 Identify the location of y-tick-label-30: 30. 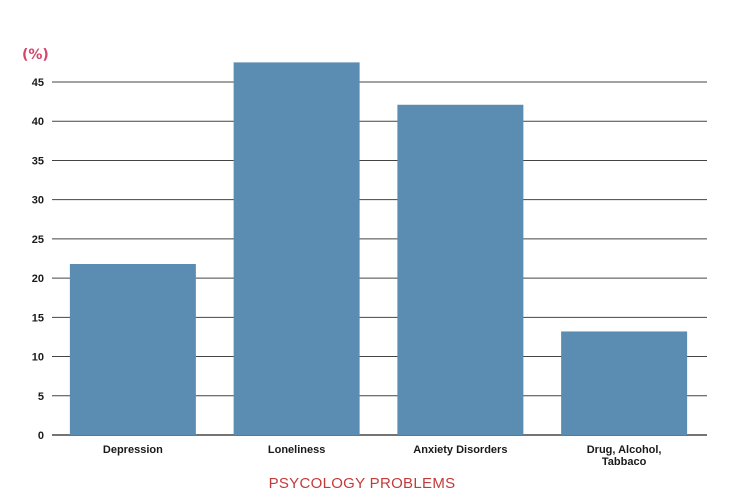
(38, 201).